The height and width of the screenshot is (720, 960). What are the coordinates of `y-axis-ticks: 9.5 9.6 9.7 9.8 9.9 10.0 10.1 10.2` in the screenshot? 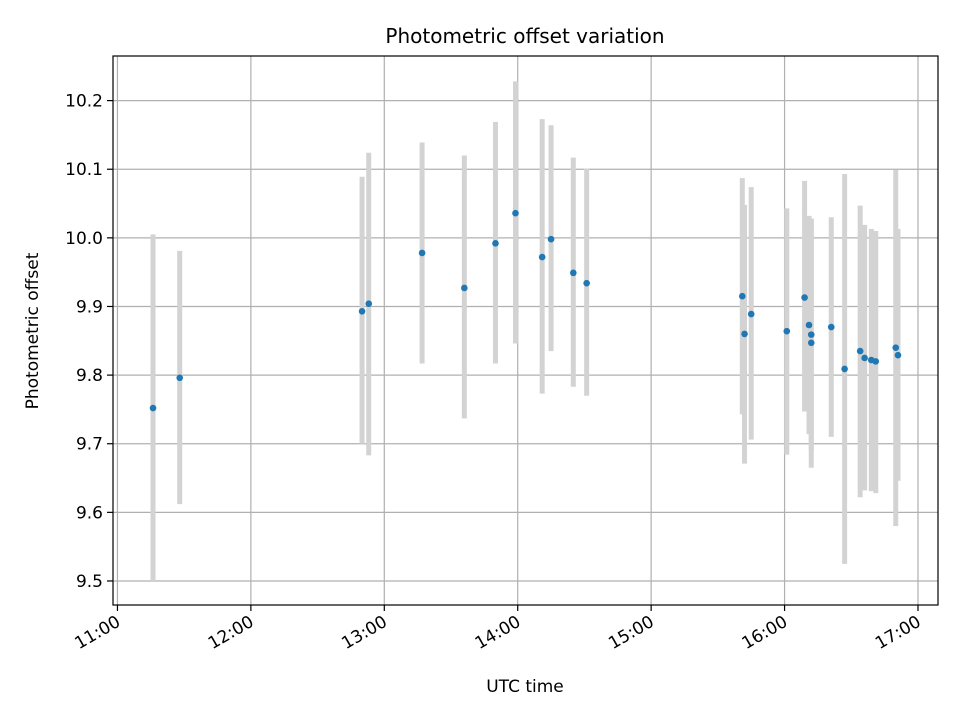 It's located at (89, 342).